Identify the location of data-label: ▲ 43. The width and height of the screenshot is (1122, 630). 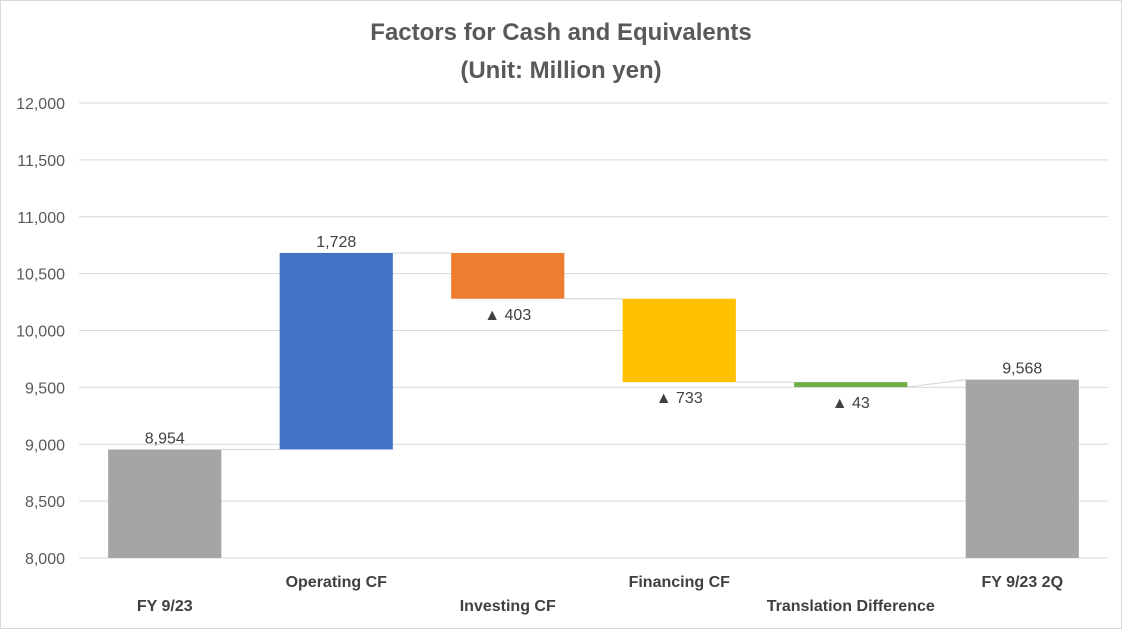
(851, 403).